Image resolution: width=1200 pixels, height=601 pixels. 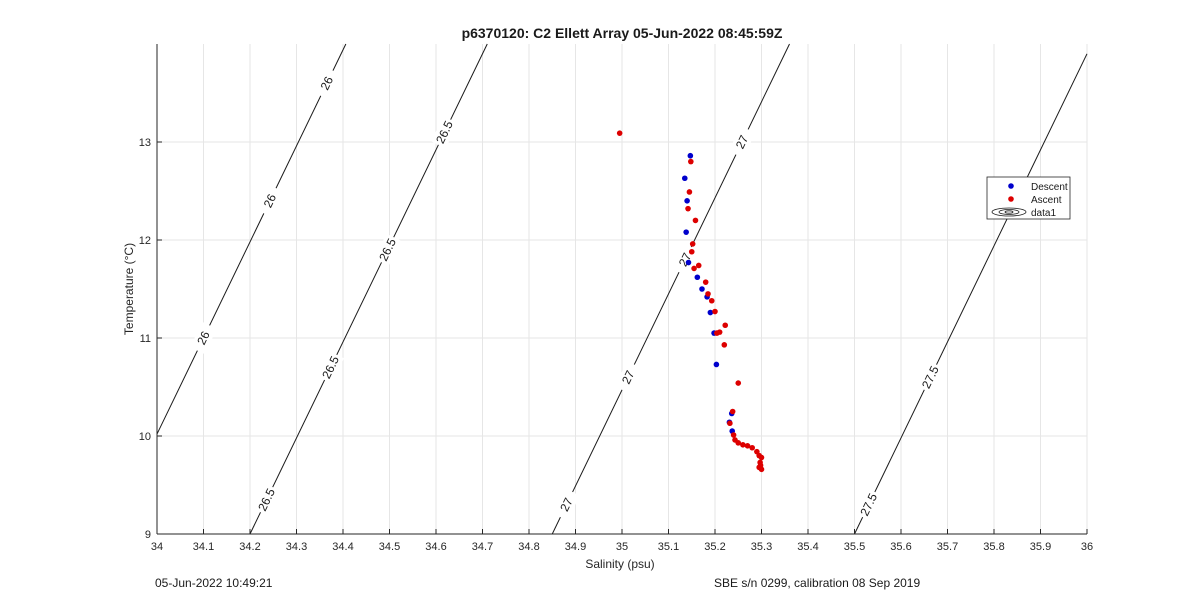 I want to click on legend-box, so click(x=1028, y=198).